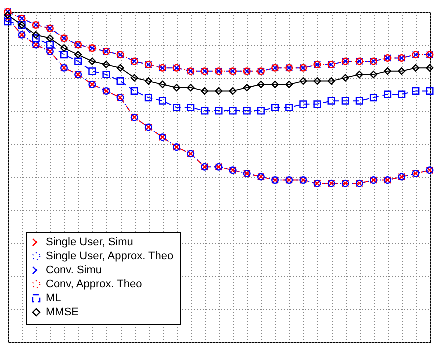 This screenshot has height=348, width=440. Describe the element at coordinates (110, 256) in the screenshot. I see `legend-label: Single User, Approx. Theo` at that location.